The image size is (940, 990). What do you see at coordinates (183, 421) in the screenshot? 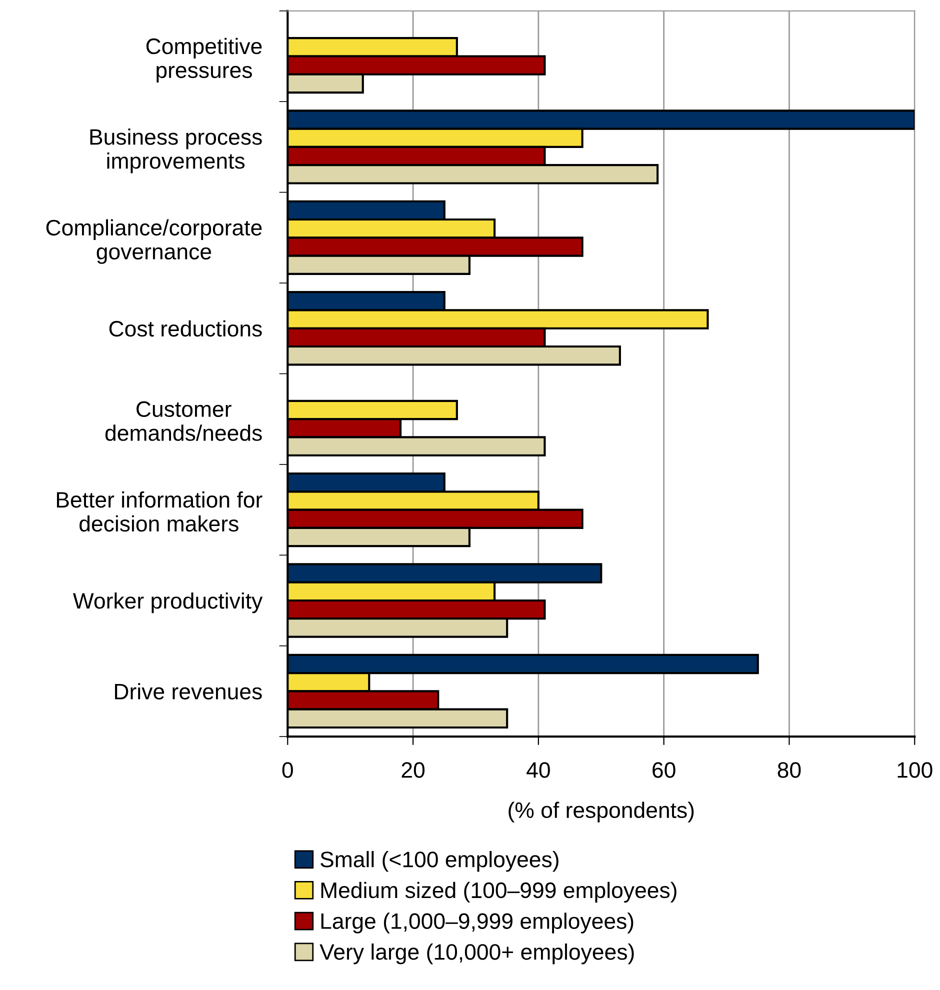
I see `y-tick-label: Customer demands/needs` at bounding box center [183, 421].